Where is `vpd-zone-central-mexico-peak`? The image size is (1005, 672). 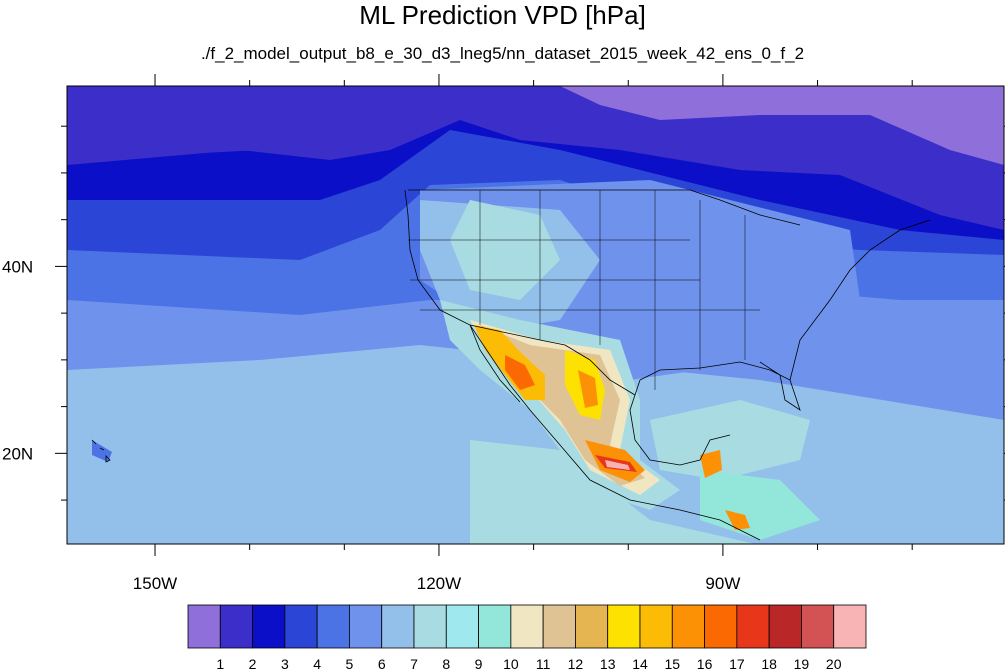
vpd-zone-central-mexico-peak is located at coordinates (617, 465).